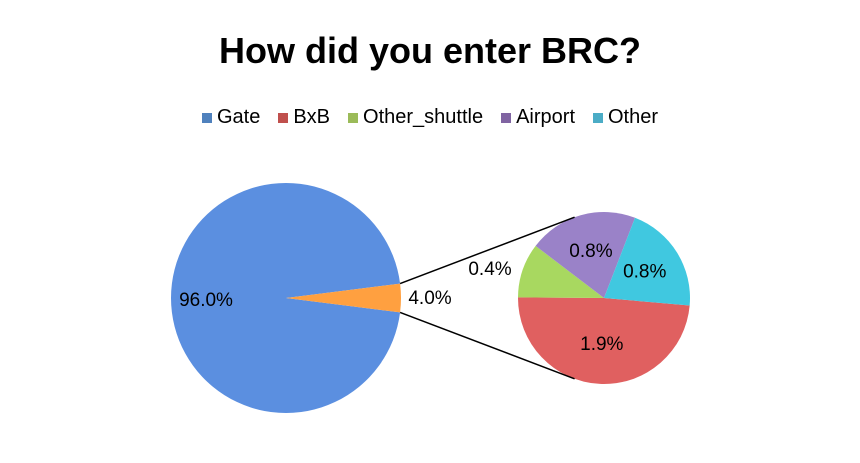 This screenshot has width=860, height=463. What do you see at coordinates (206, 117) in the screenshot?
I see `legend-swatch-gate` at bounding box center [206, 117].